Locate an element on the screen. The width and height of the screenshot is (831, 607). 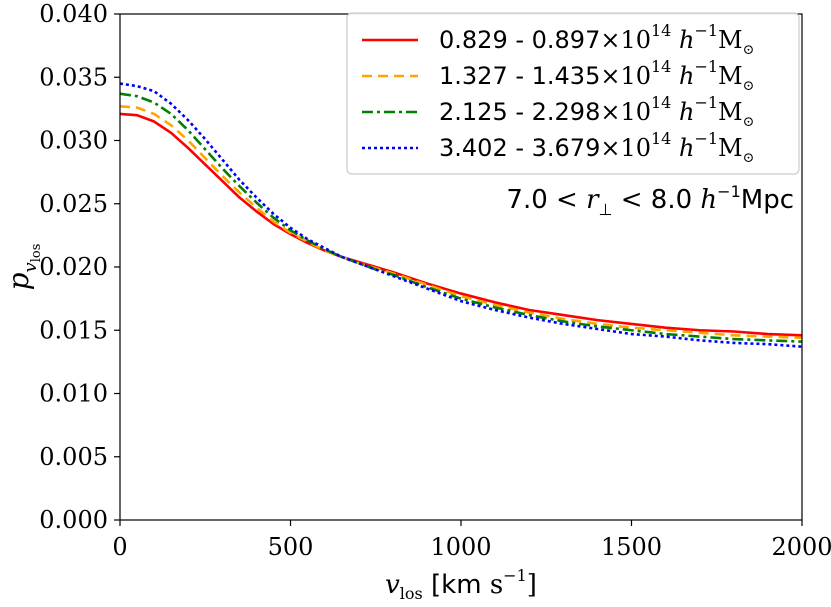
x-axis-ticks: 0 500 1000 1500 2000 is located at coordinates (471, 540).